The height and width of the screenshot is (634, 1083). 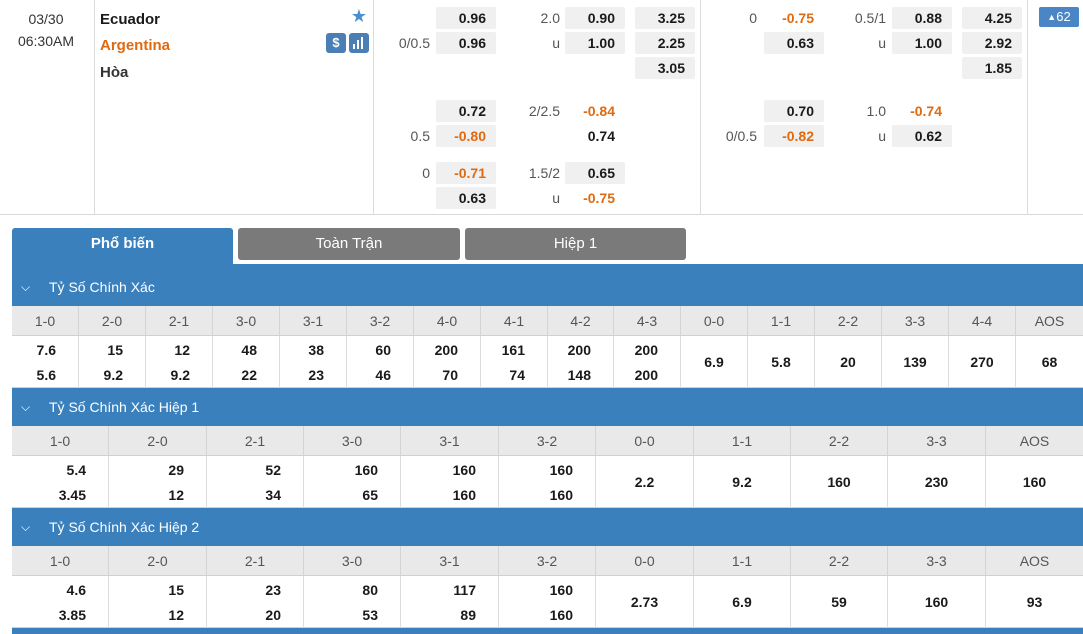 I want to click on home-odd: 29, so click(x=176, y=470).